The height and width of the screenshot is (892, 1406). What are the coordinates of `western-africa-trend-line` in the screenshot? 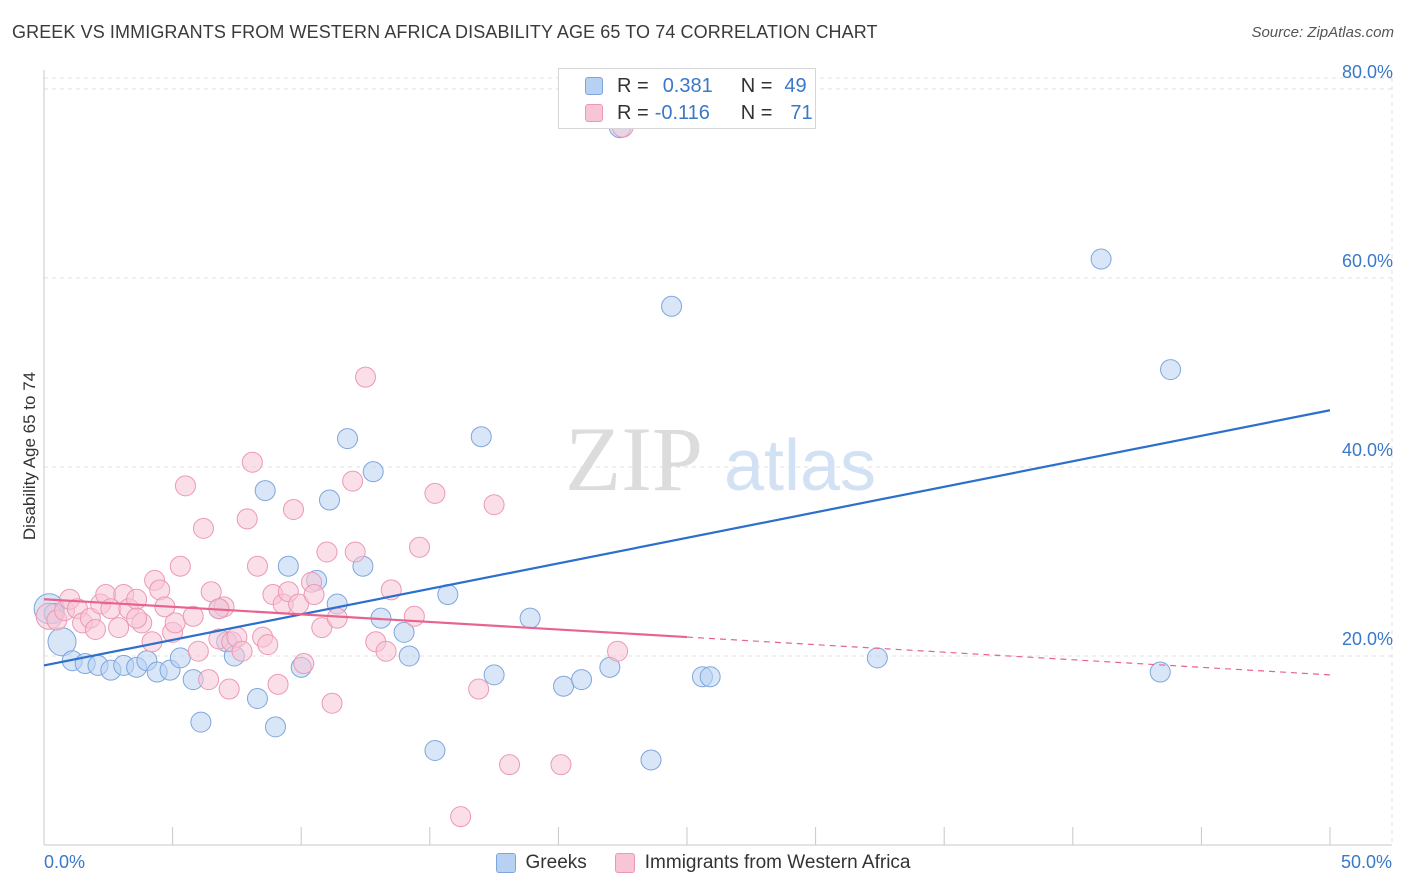 It's located at (365, 618).